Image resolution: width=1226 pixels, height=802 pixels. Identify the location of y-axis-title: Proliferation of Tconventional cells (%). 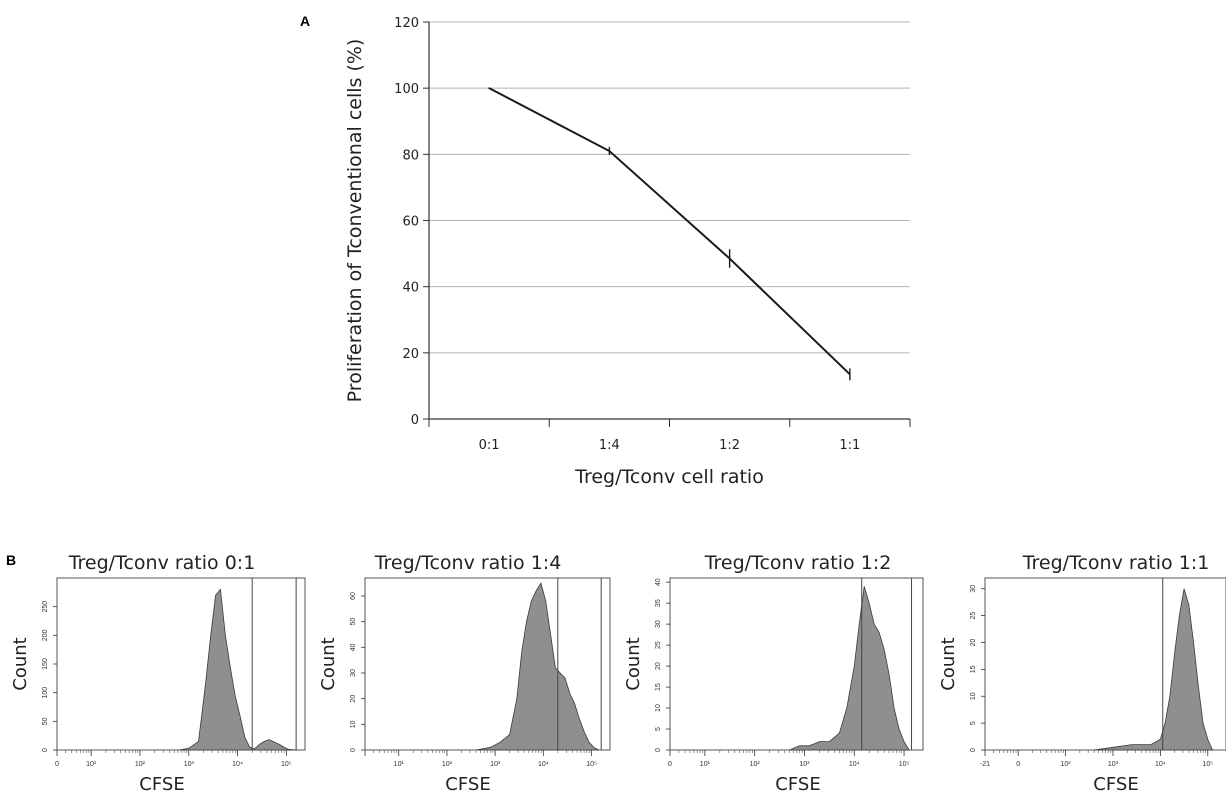
(355, 221).